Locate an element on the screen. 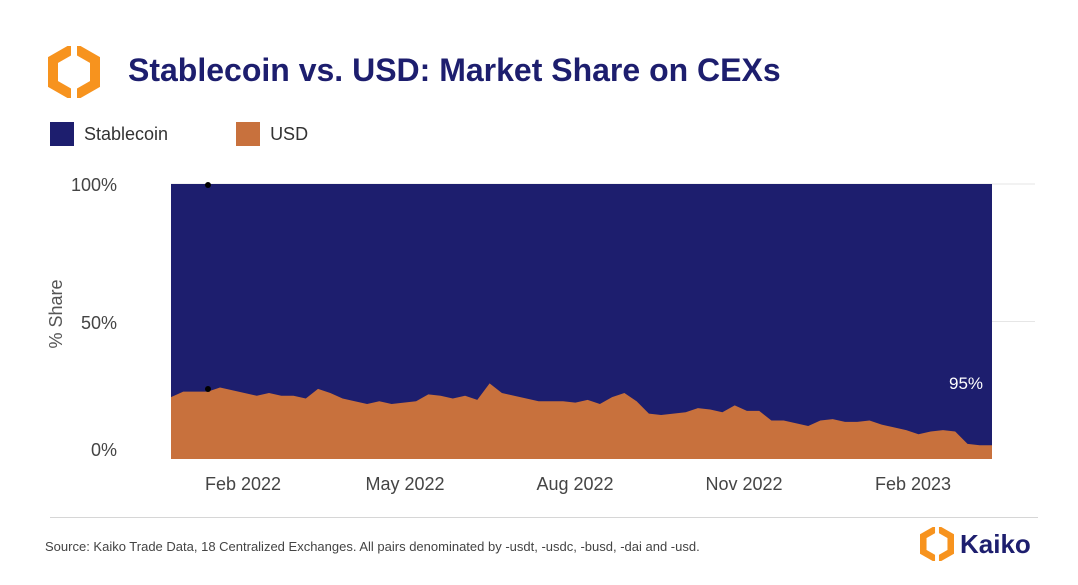 This screenshot has height=585, width=1078. logo-gap-top is located at coordinates (74, 53).